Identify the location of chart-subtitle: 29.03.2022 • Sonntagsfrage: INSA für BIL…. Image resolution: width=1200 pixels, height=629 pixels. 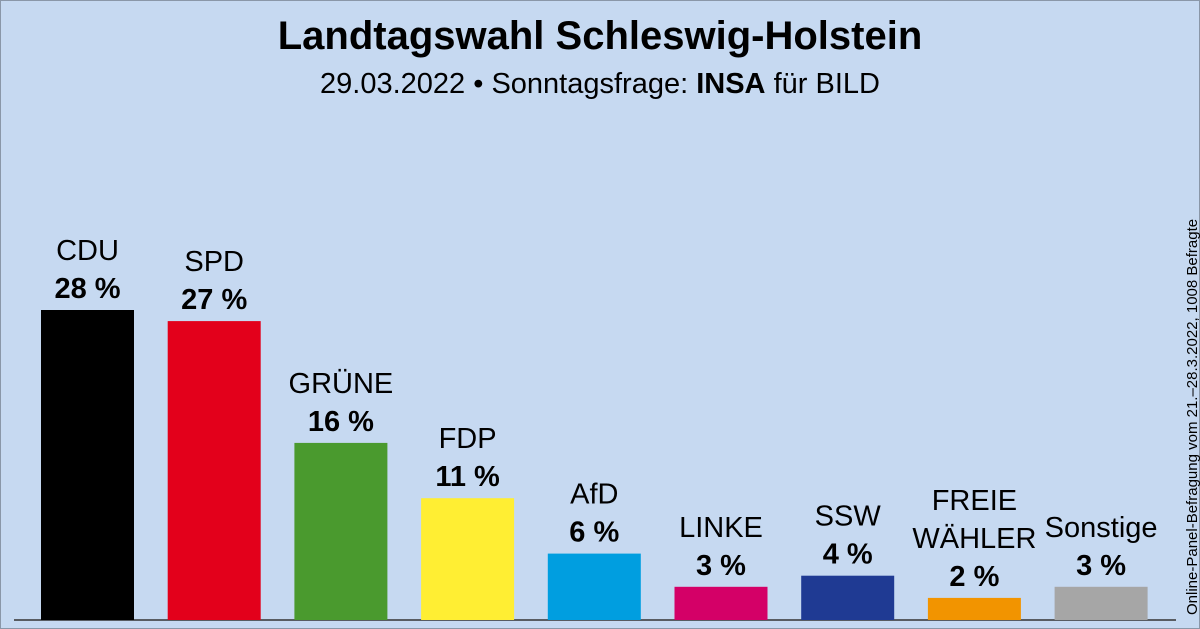
(600, 84).